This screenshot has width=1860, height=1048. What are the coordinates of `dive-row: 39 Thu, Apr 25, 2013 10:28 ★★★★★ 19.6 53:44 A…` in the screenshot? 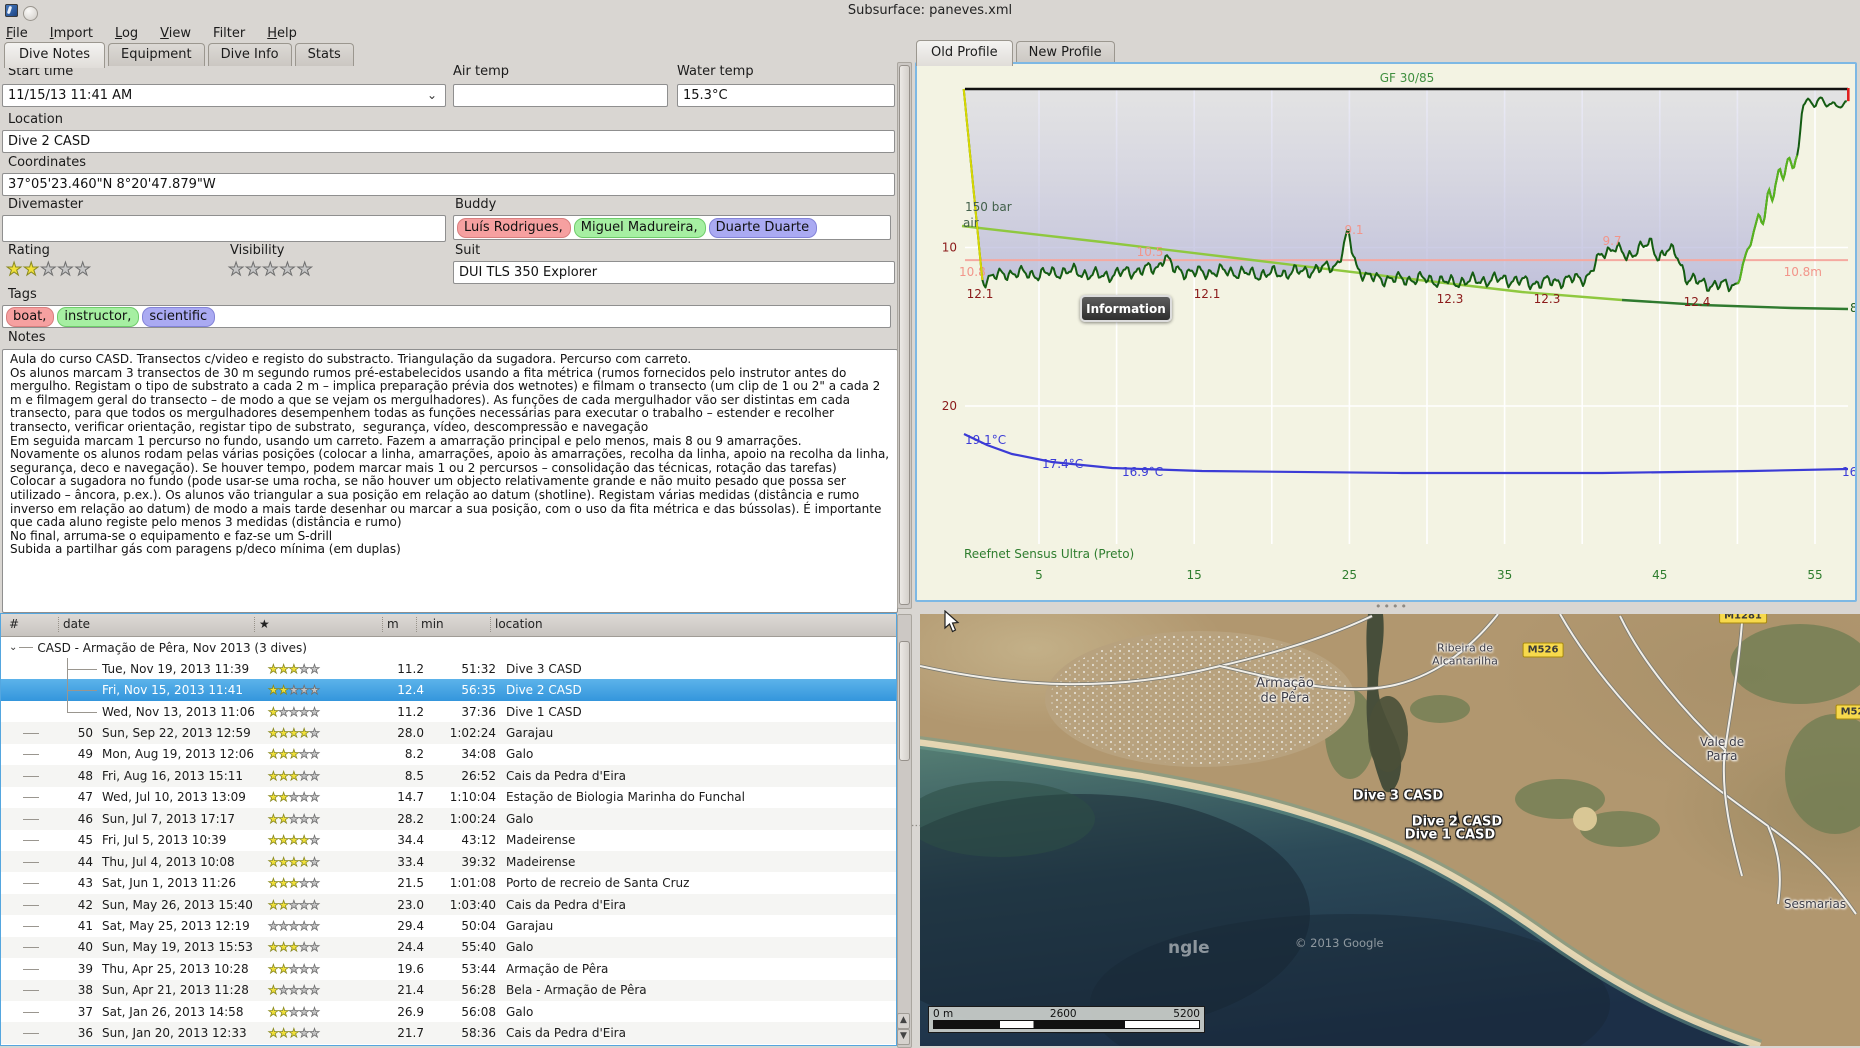 It's located at (448, 968).